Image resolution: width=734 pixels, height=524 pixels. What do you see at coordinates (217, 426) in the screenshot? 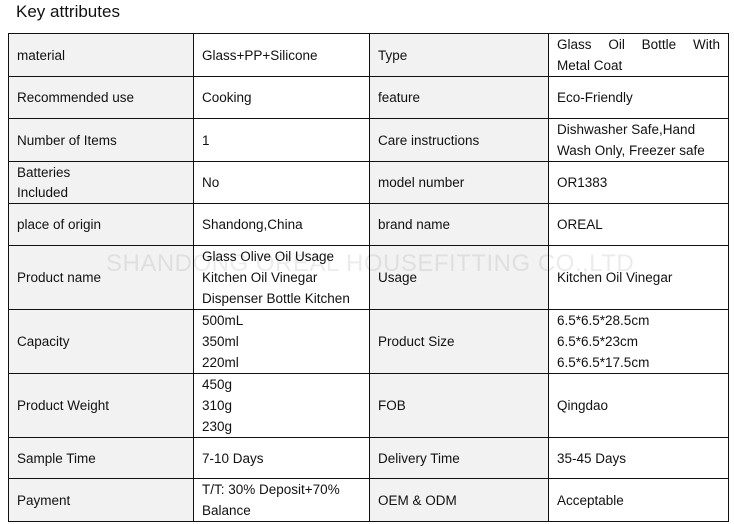
I see `value-line: 230g` at bounding box center [217, 426].